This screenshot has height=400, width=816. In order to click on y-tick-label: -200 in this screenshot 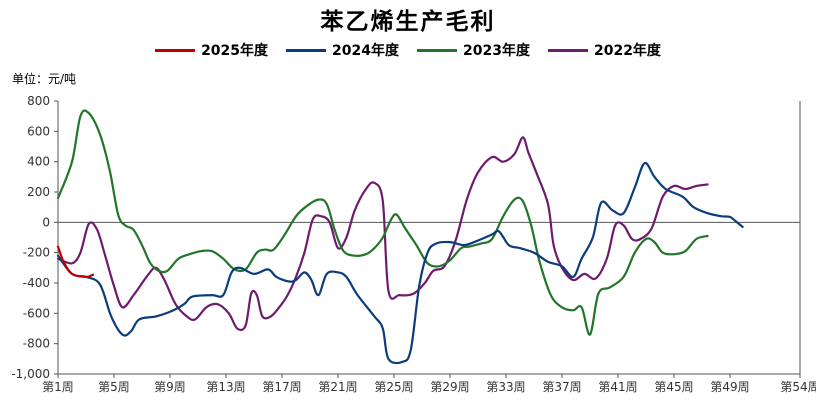, I will do `click(36, 253)`.